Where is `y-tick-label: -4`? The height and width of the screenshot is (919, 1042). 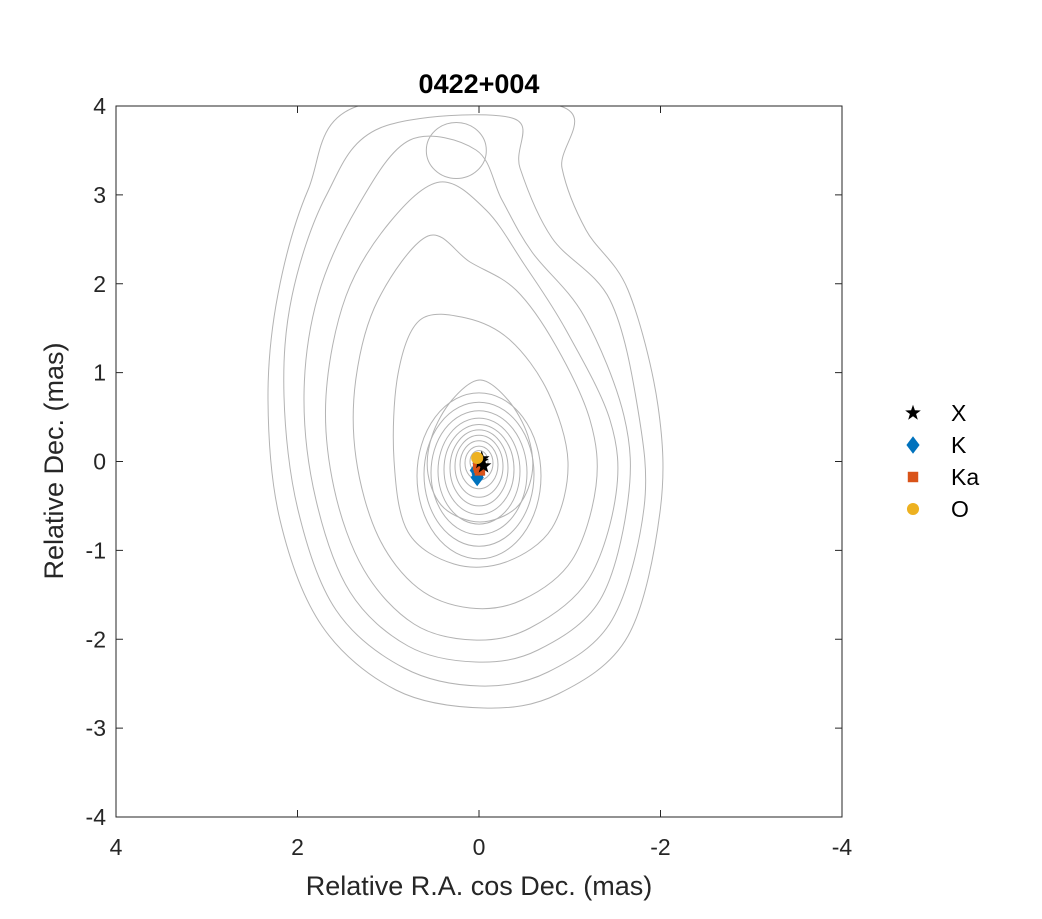
y-tick-label: -4 is located at coordinates (96, 817).